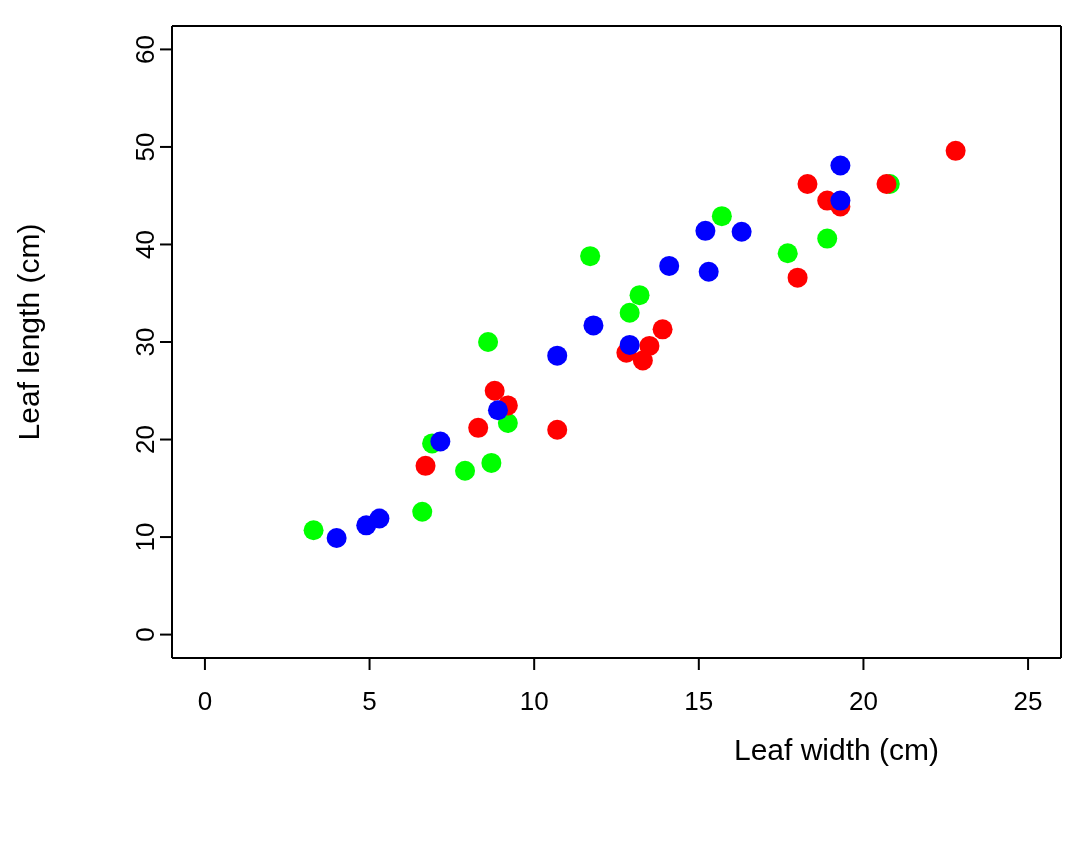  What do you see at coordinates (145, 439) in the screenshot?
I see `y-tick-label: 20` at bounding box center [145, 439].